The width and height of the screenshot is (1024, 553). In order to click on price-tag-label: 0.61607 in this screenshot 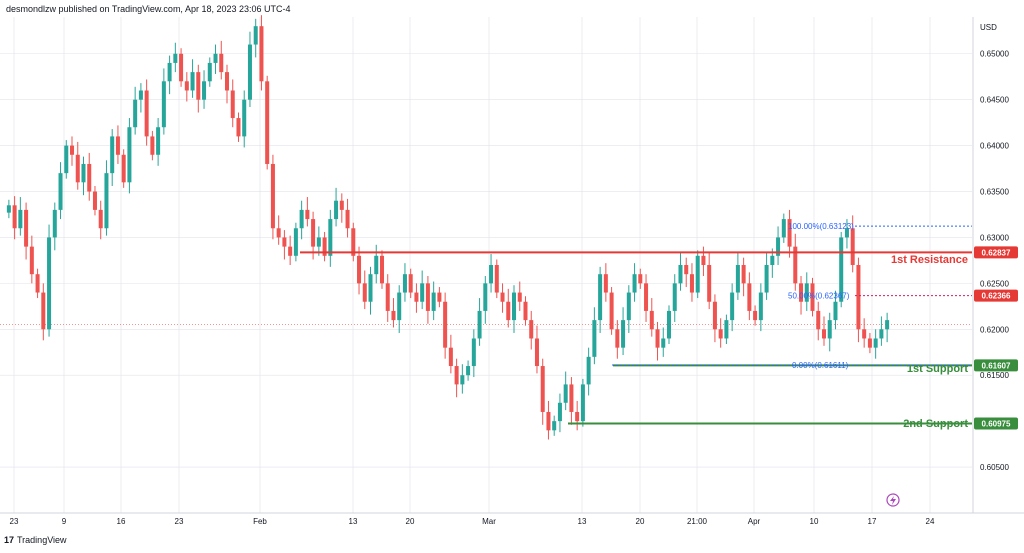, I will do `click(996, 365)`.